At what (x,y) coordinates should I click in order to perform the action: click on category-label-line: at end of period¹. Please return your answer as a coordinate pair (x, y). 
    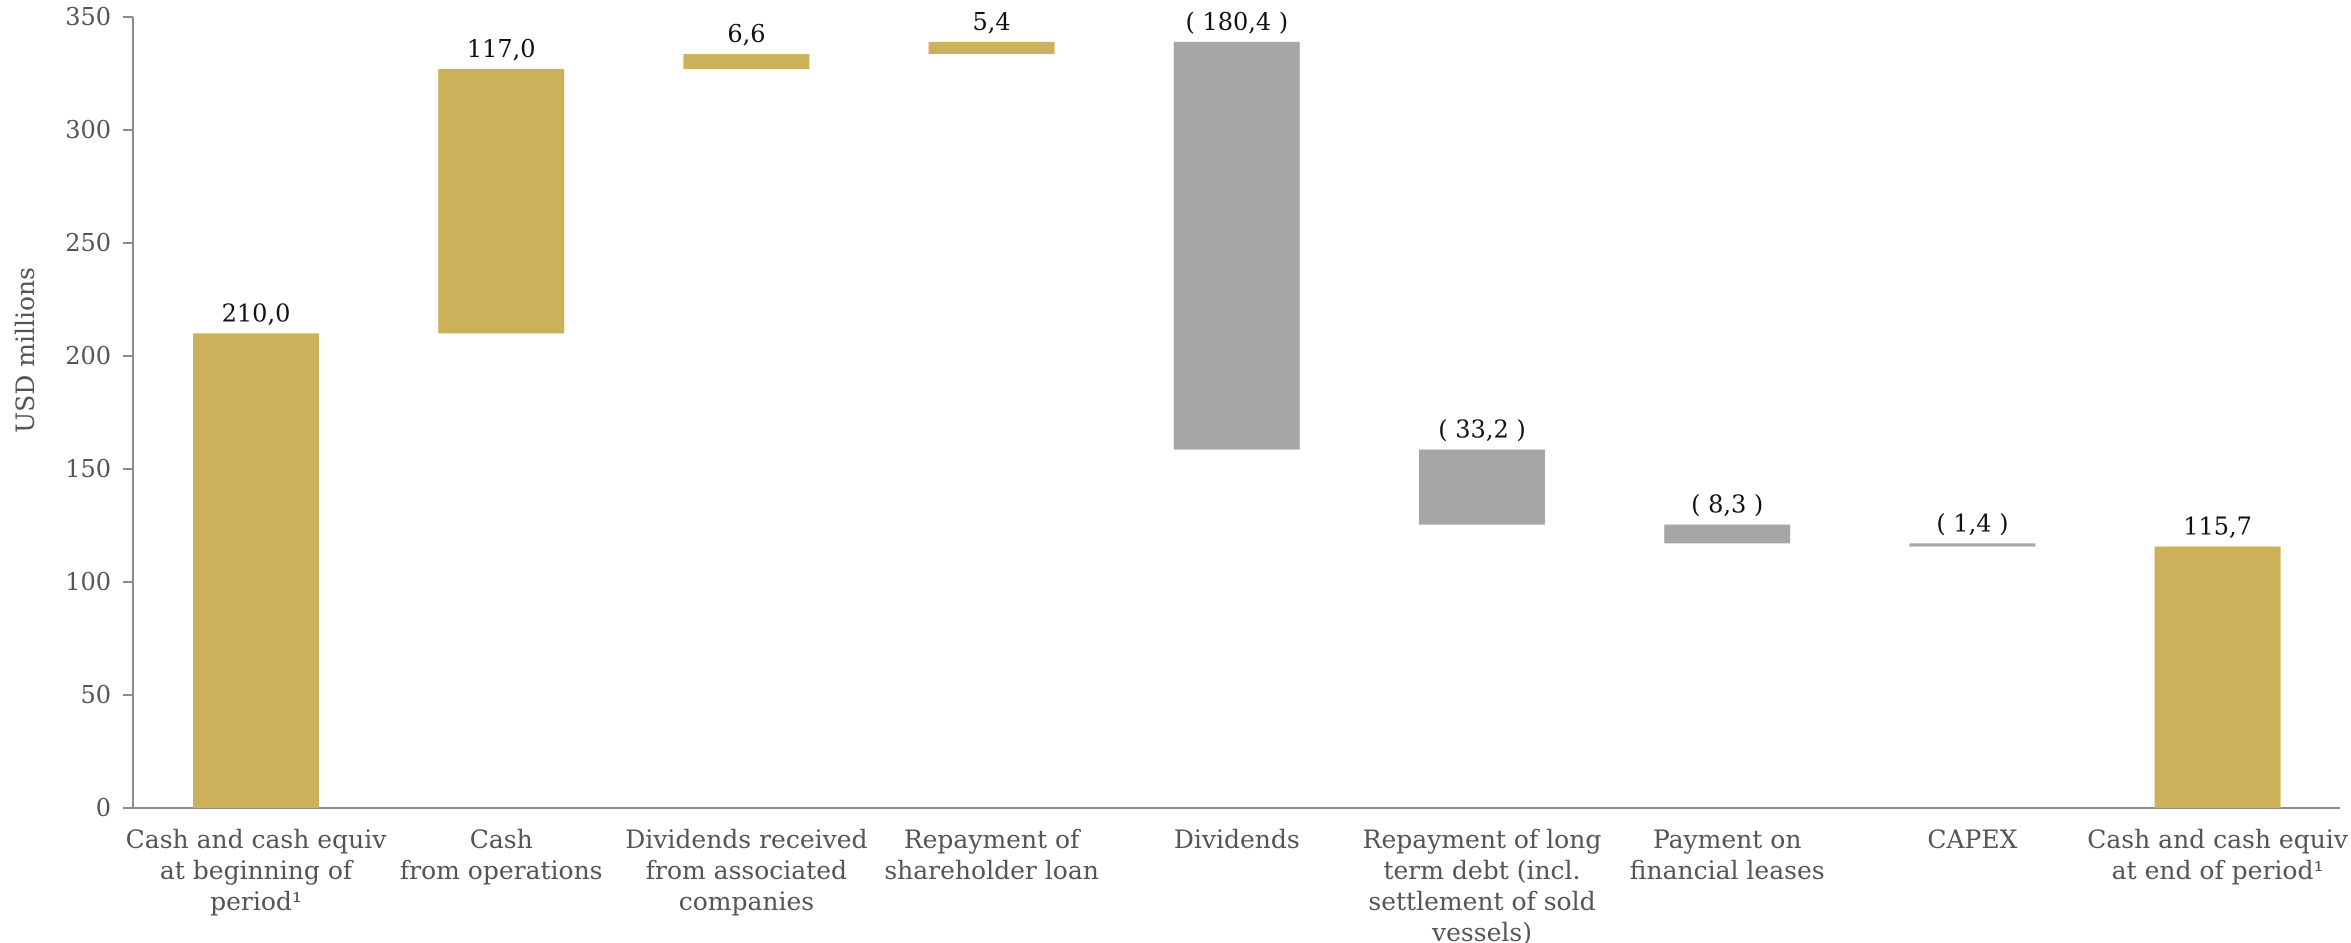
    Looking at the image, I should click on (2218, 870).